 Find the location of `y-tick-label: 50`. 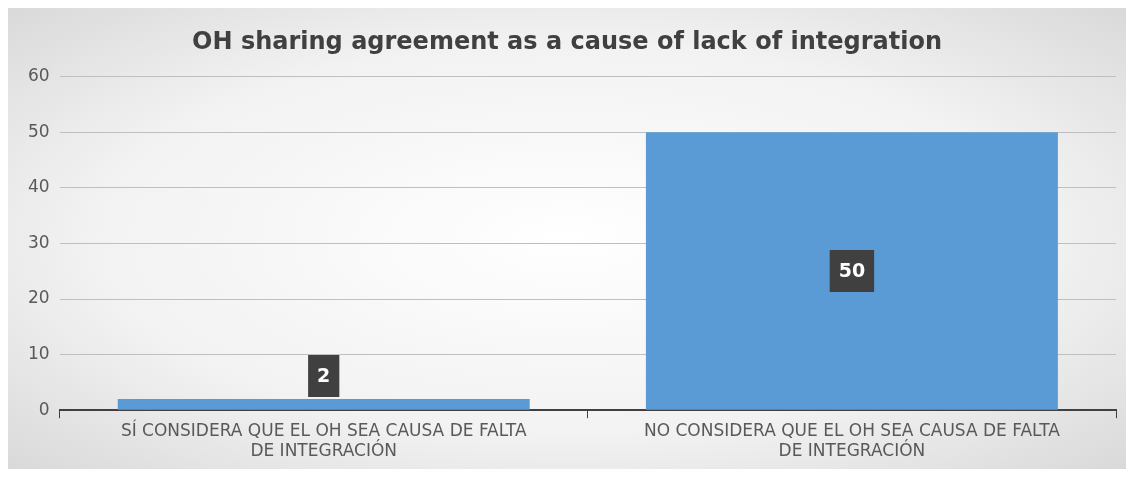

y-tick-label: 50 is located at coordinates (38, 130).